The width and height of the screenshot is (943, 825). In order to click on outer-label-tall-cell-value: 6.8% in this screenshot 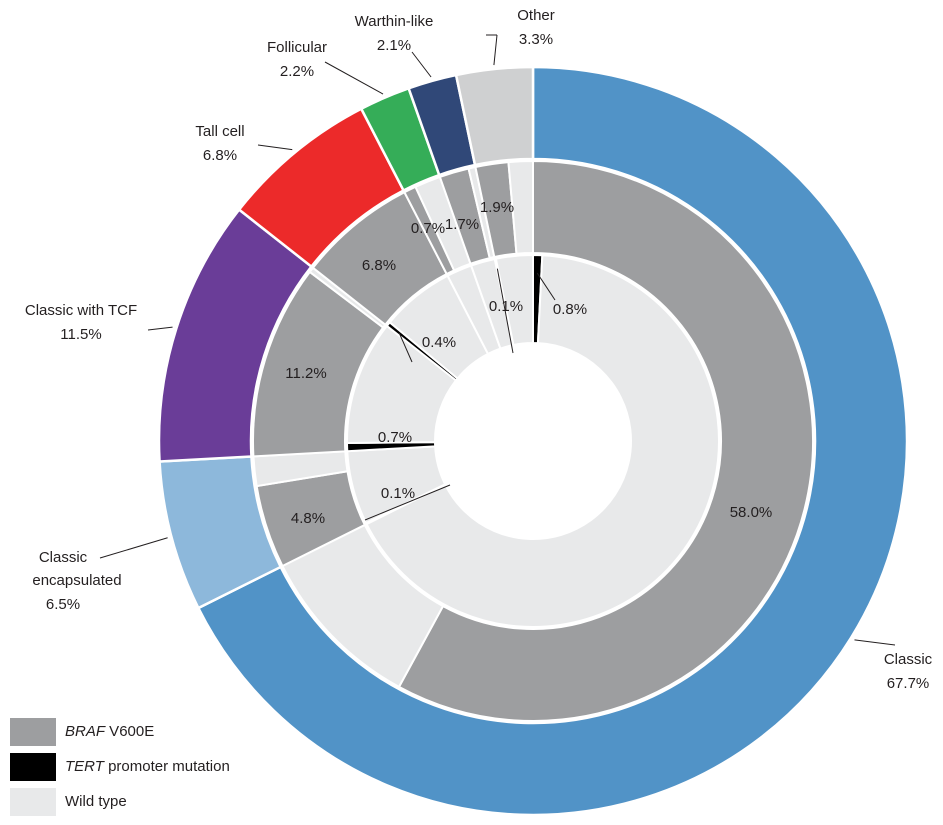, I will do `click(220, 155)`.